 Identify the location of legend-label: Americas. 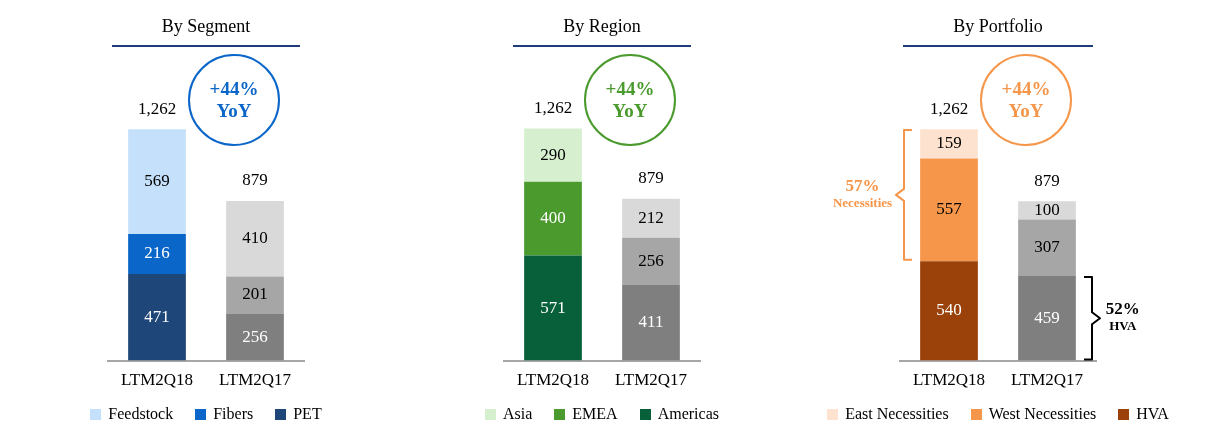
(688, 414).